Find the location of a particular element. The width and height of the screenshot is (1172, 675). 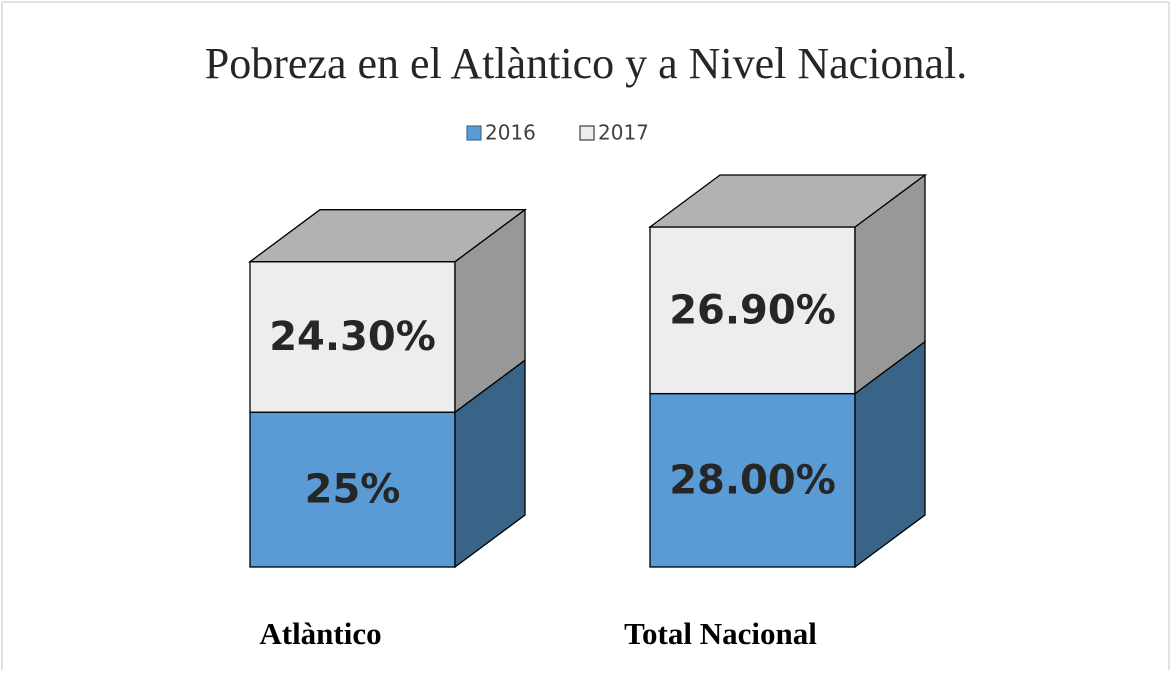

data-label: 26.90% is located at coordinates (752, 310).